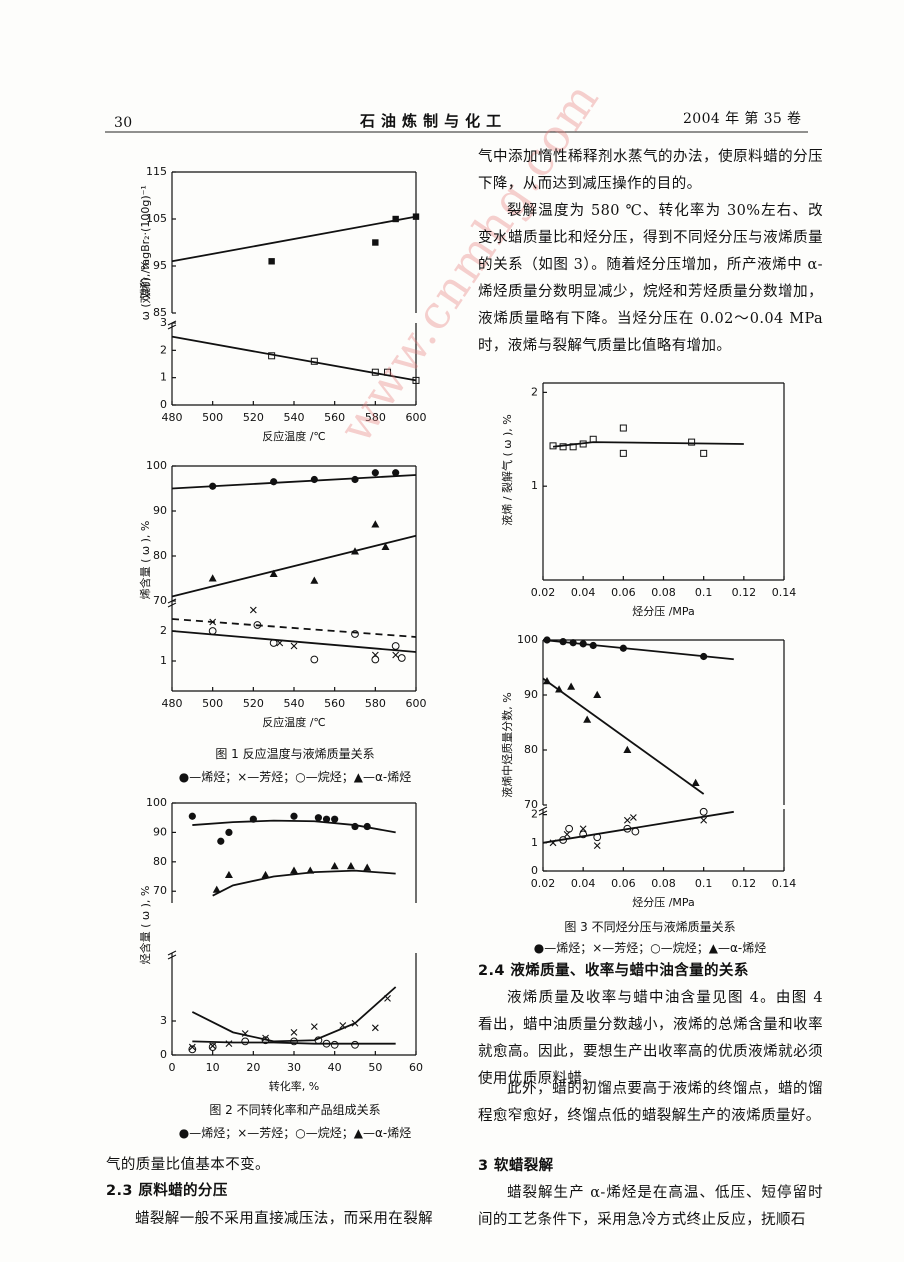 The image size is (904, 1262). Describe the element at coordinates (663, 611) in the screenshot. I see `x-axis-label: 烃分压 /MPa` at that location.